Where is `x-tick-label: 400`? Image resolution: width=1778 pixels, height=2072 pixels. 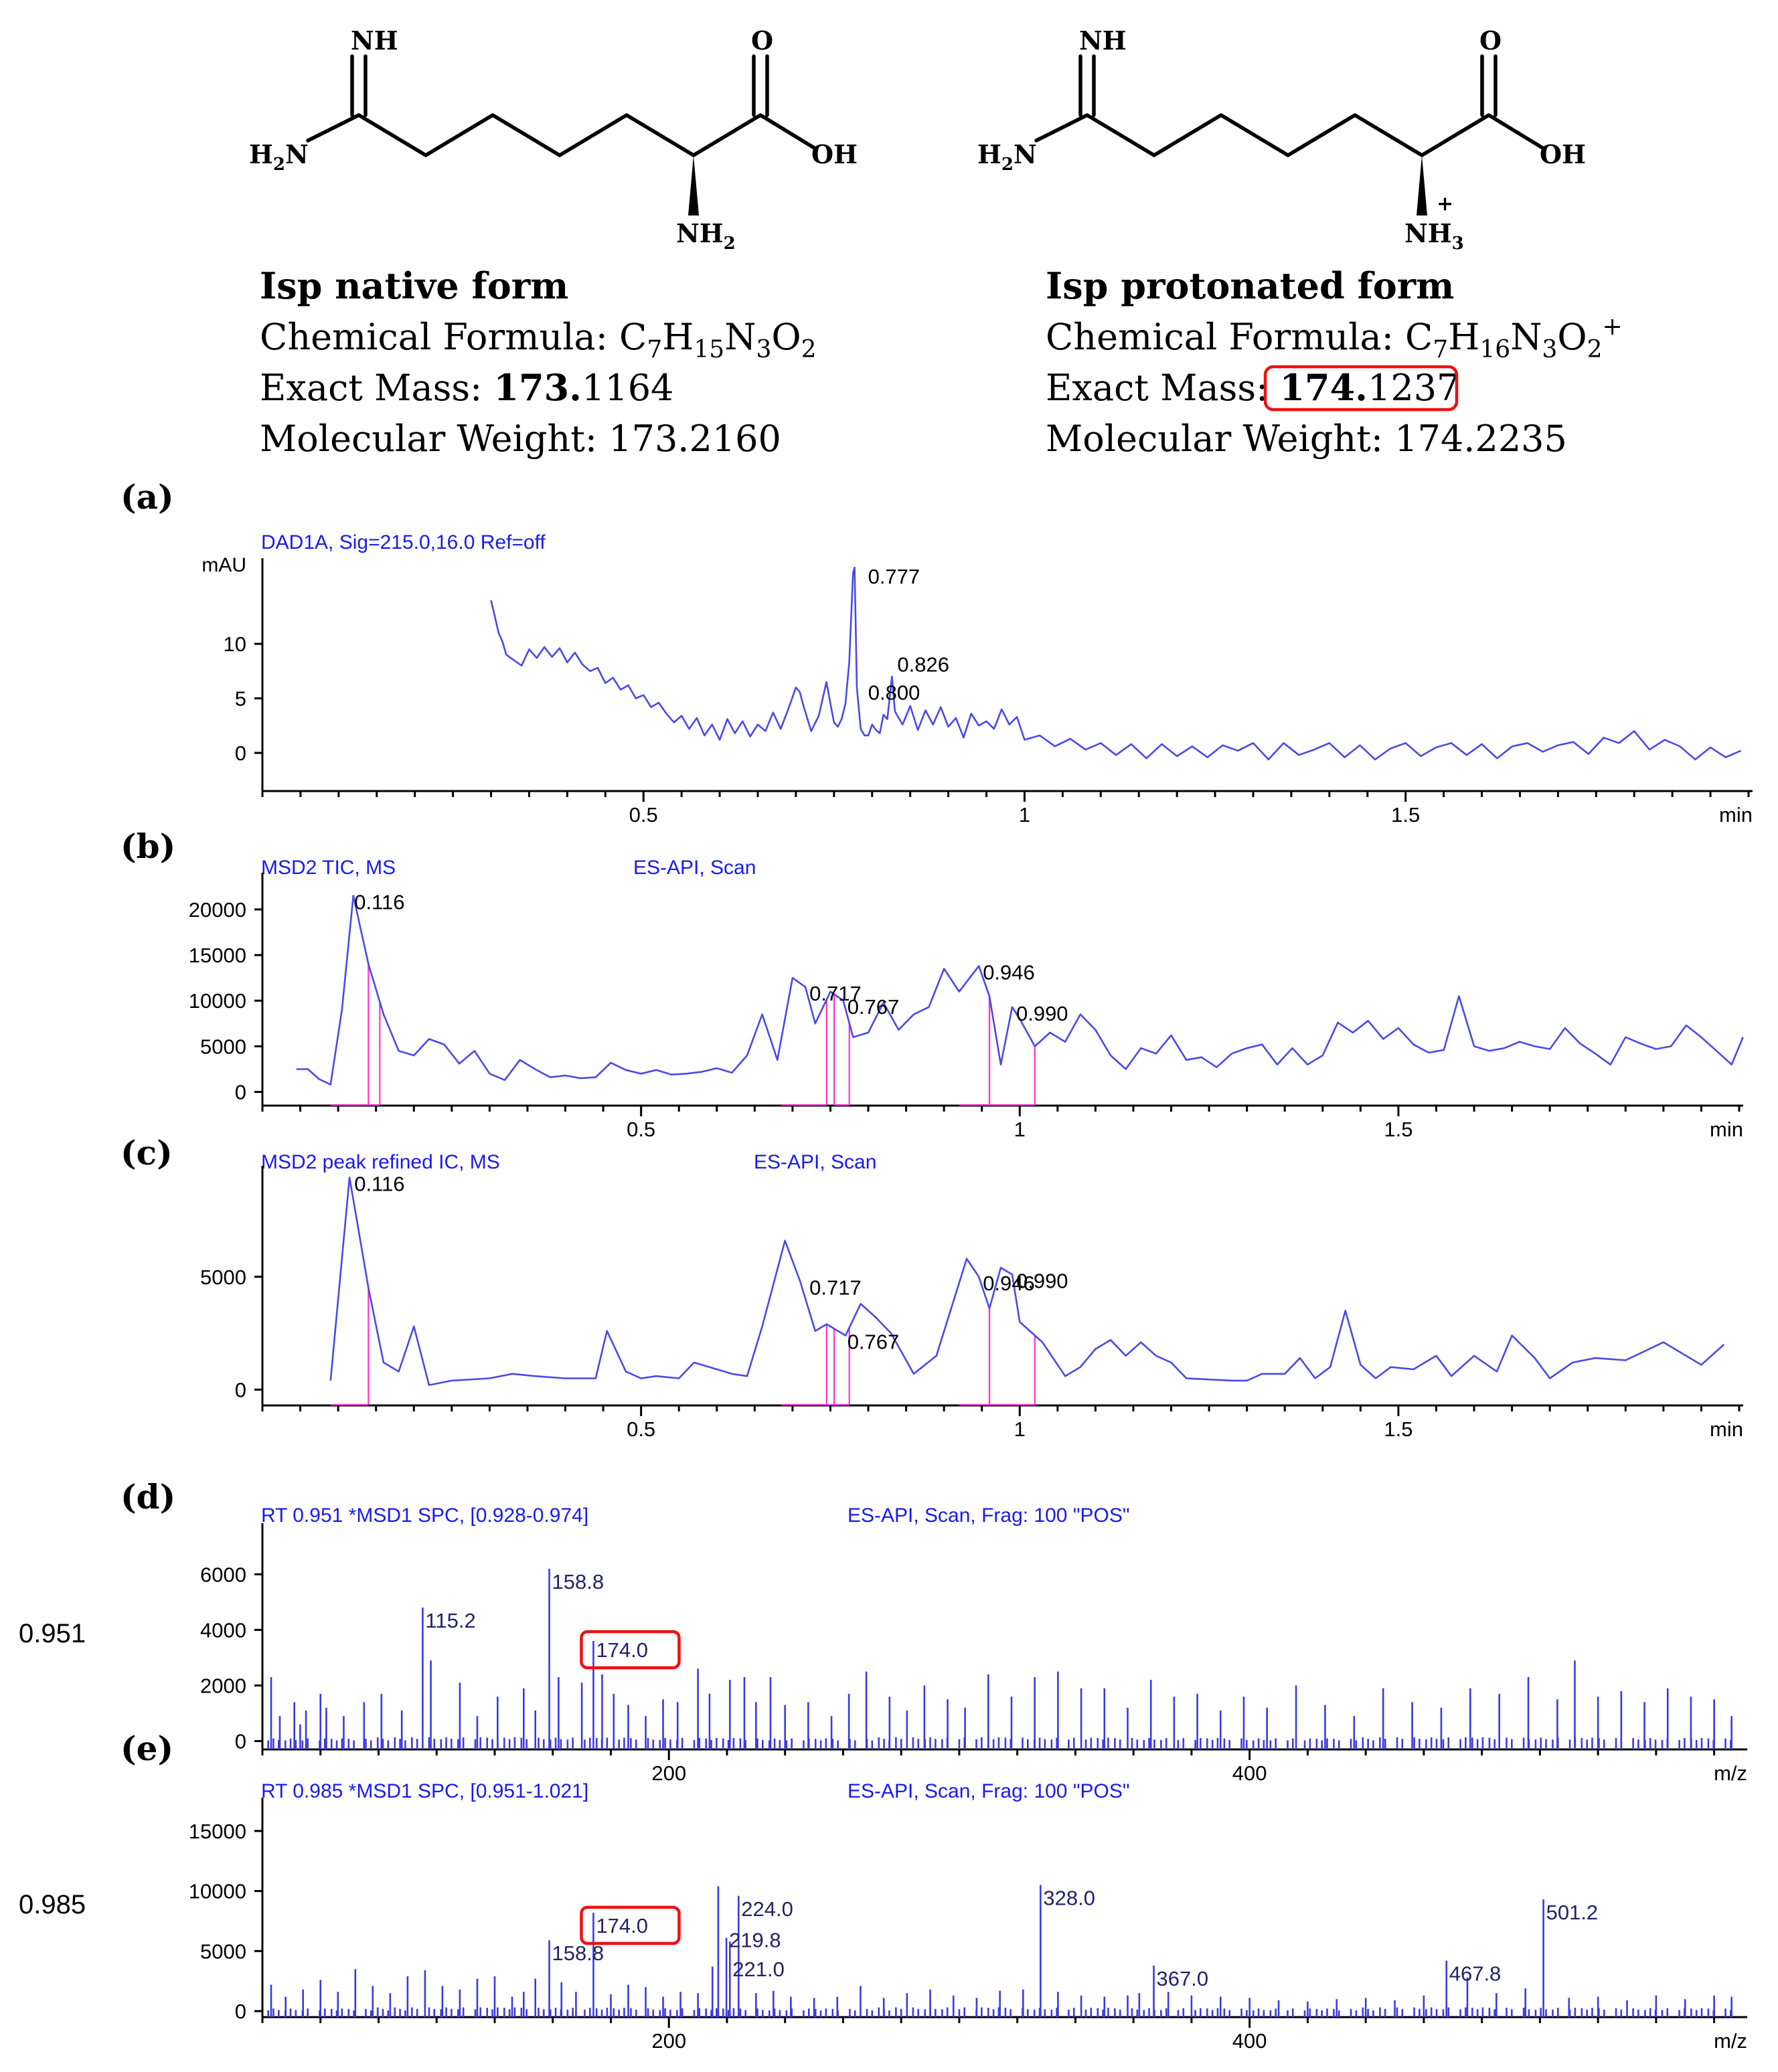 x-tick-label: 400 is located at coordinates (1249, 1773).